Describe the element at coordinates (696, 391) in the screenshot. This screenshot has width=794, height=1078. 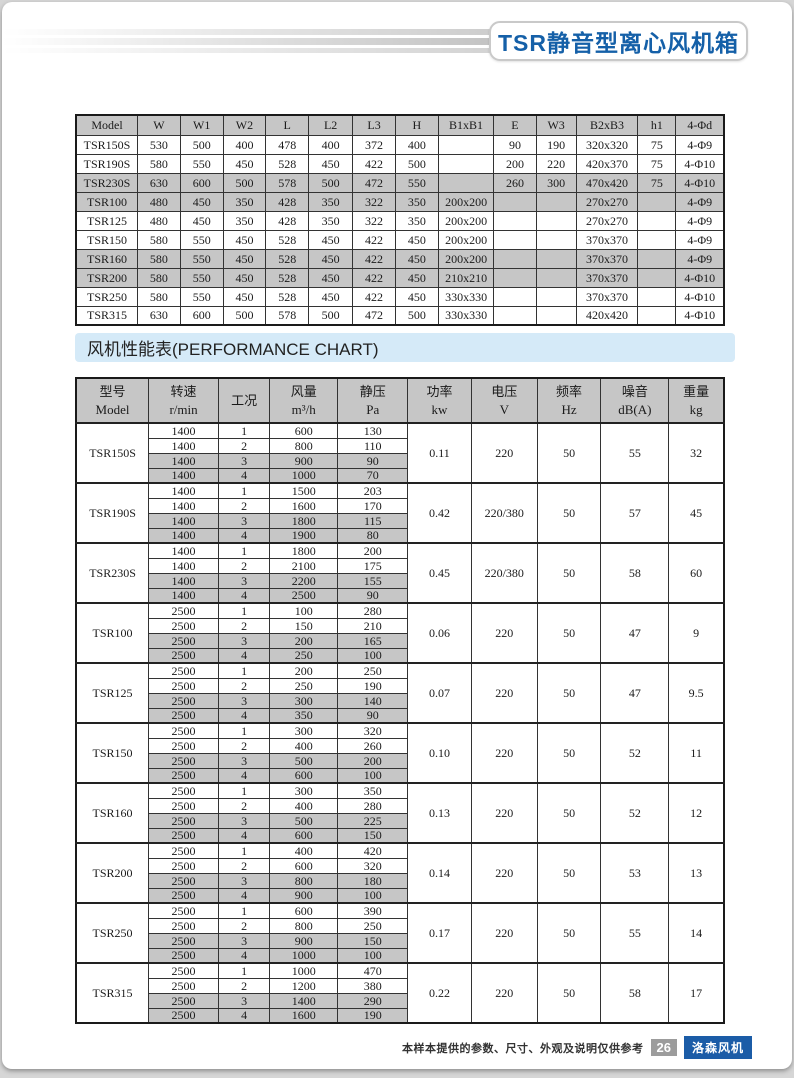
I see `header-line: 重量` at that location.